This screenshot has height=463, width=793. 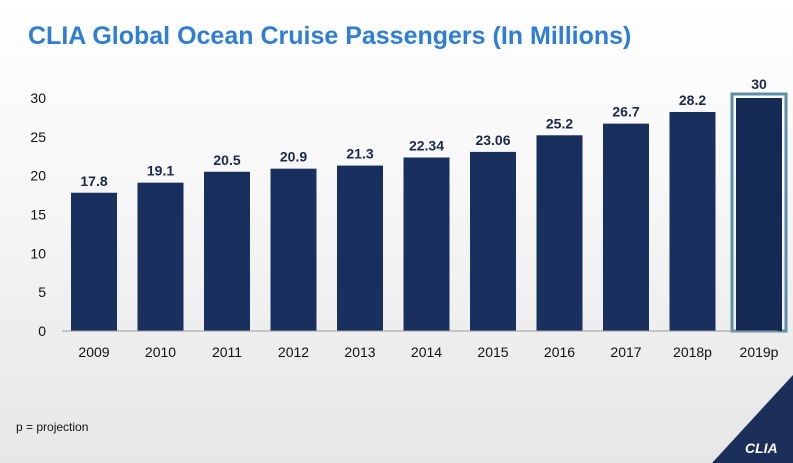 I want to click on x-tick-label-2016: 2016, so click(x=559, y=352).